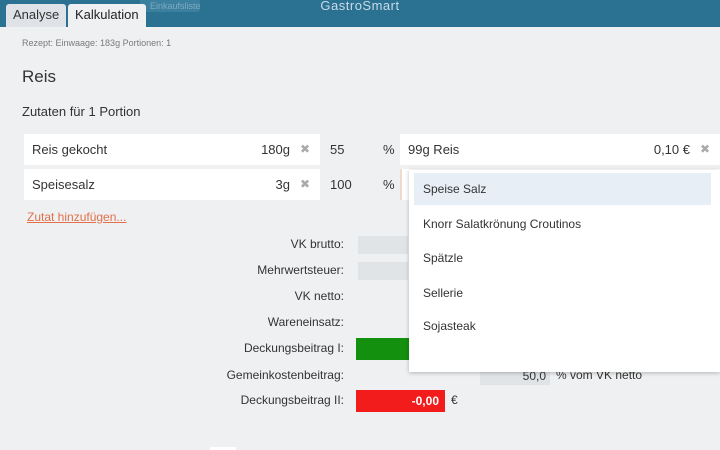 The width and height of the screenshot is (720, 450). I want to click on product-match-name: 99g Reis, so click(434, 149).